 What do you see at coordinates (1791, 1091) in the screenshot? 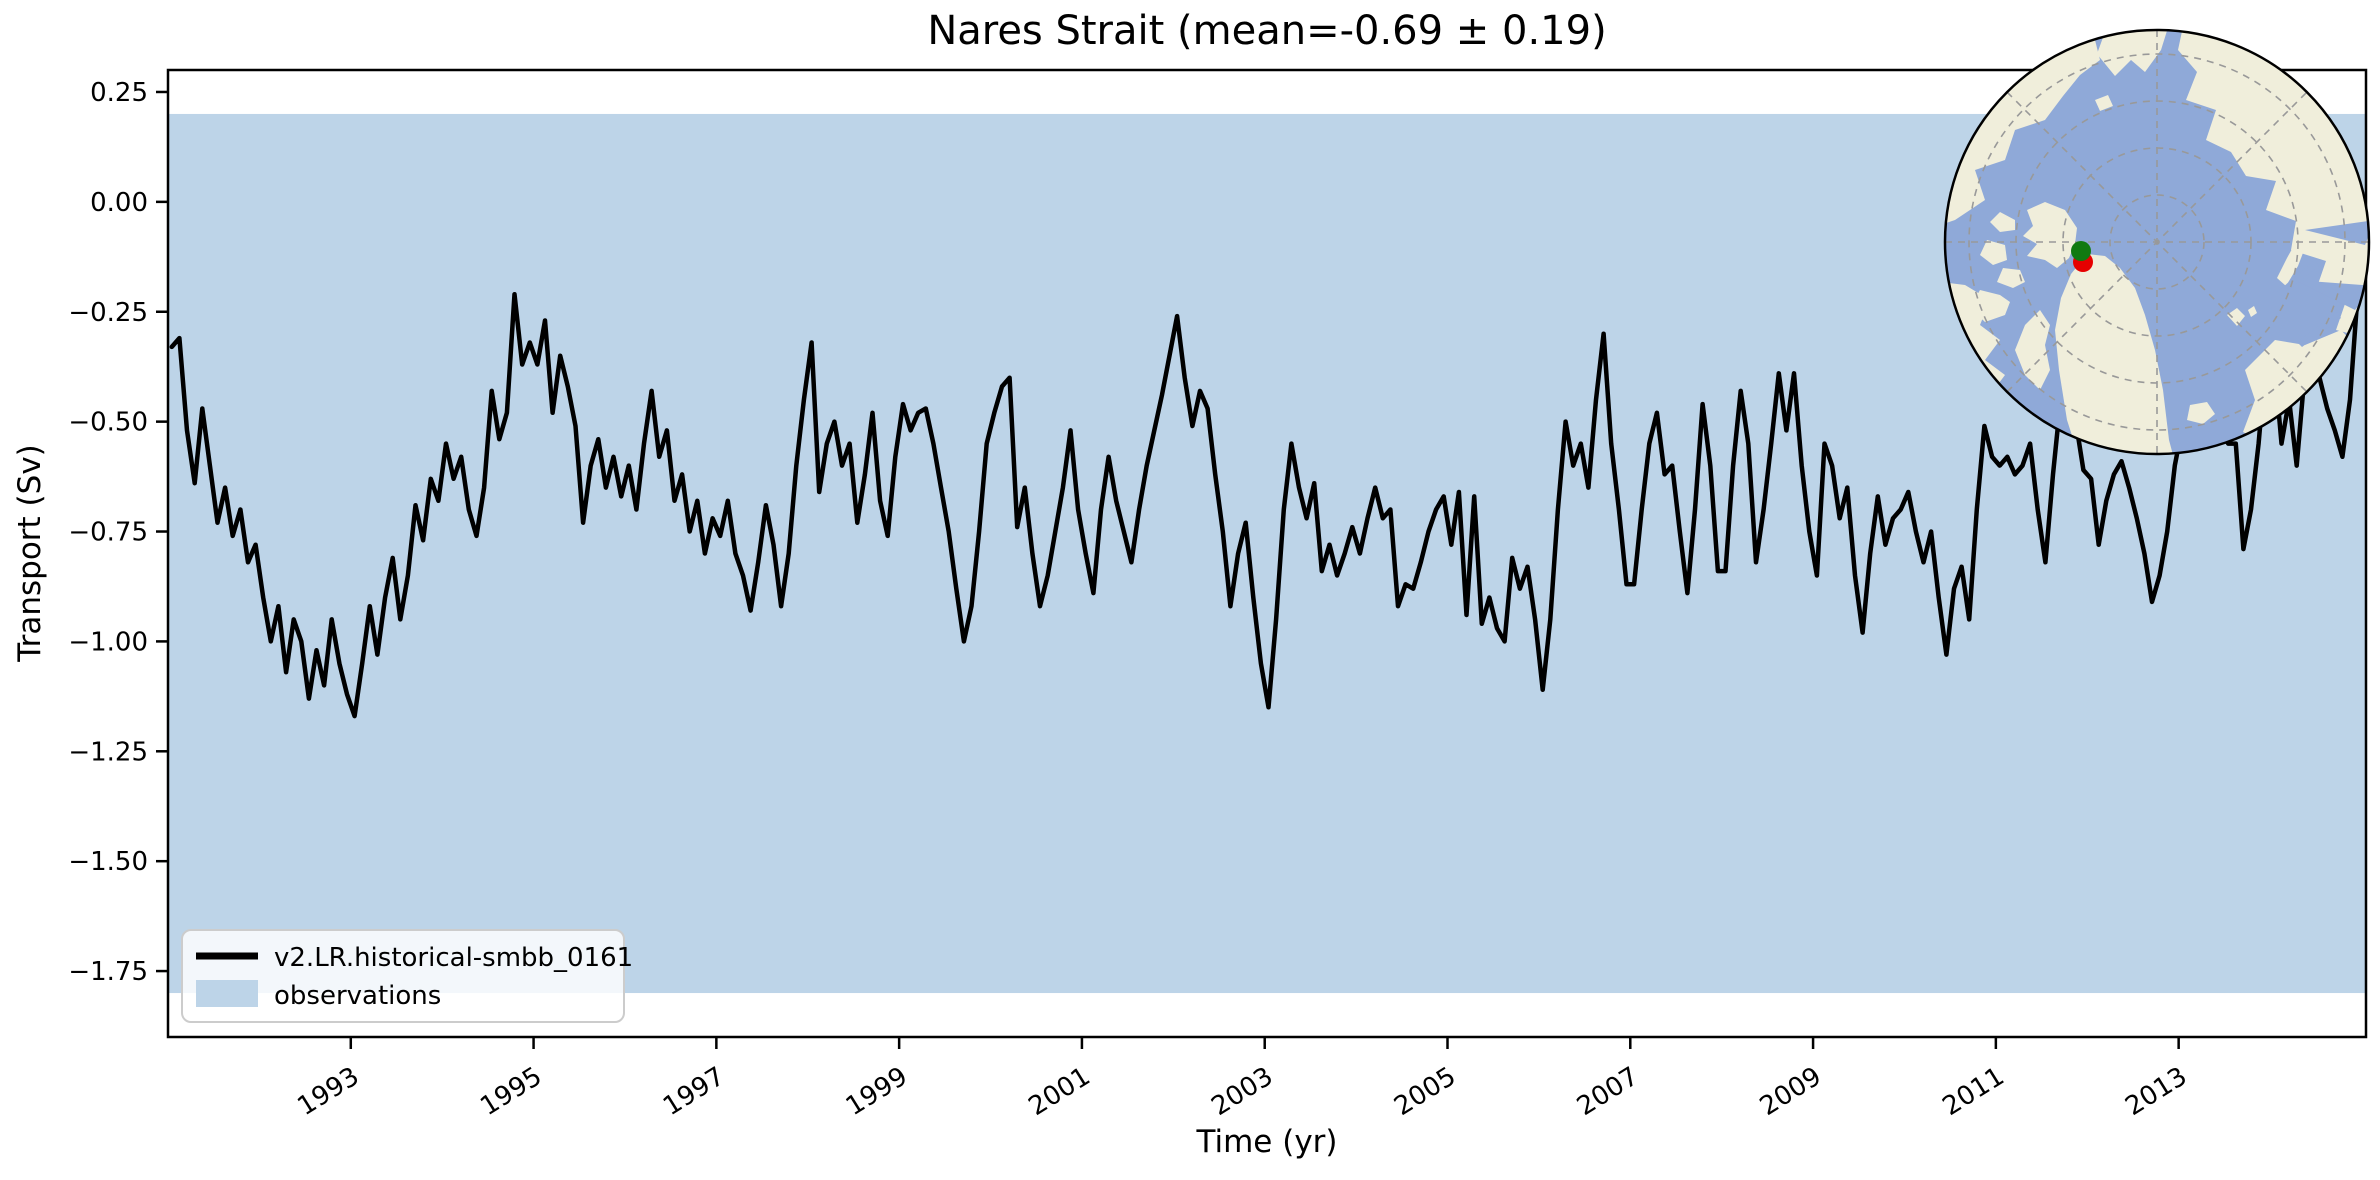
I see `x-tick-label: 2009` at bounding box center [1791, 1091].